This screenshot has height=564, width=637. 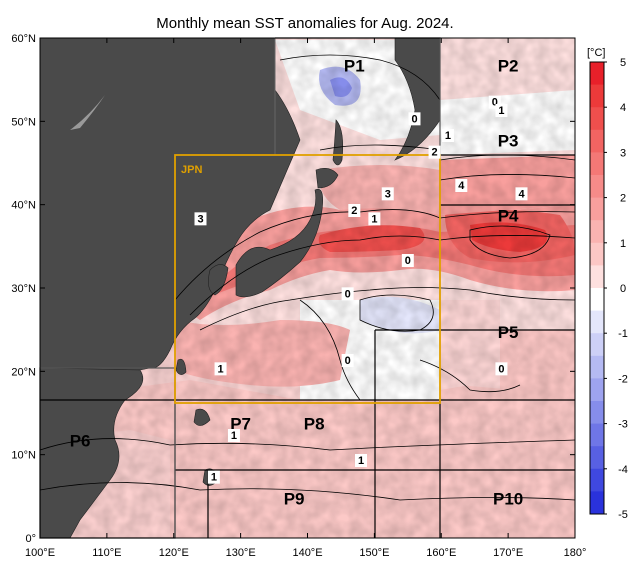 I want to click on lon-label: 180°, so click(x=575, y=553).